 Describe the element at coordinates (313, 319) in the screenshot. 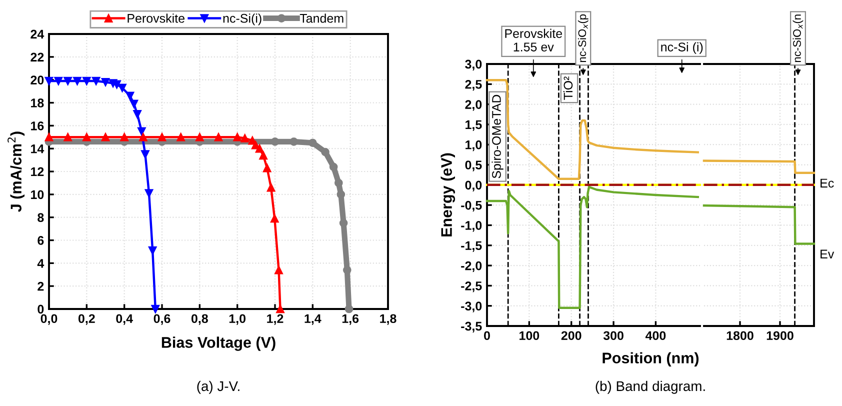

I see `x-tick-label: 1,4` at that location.